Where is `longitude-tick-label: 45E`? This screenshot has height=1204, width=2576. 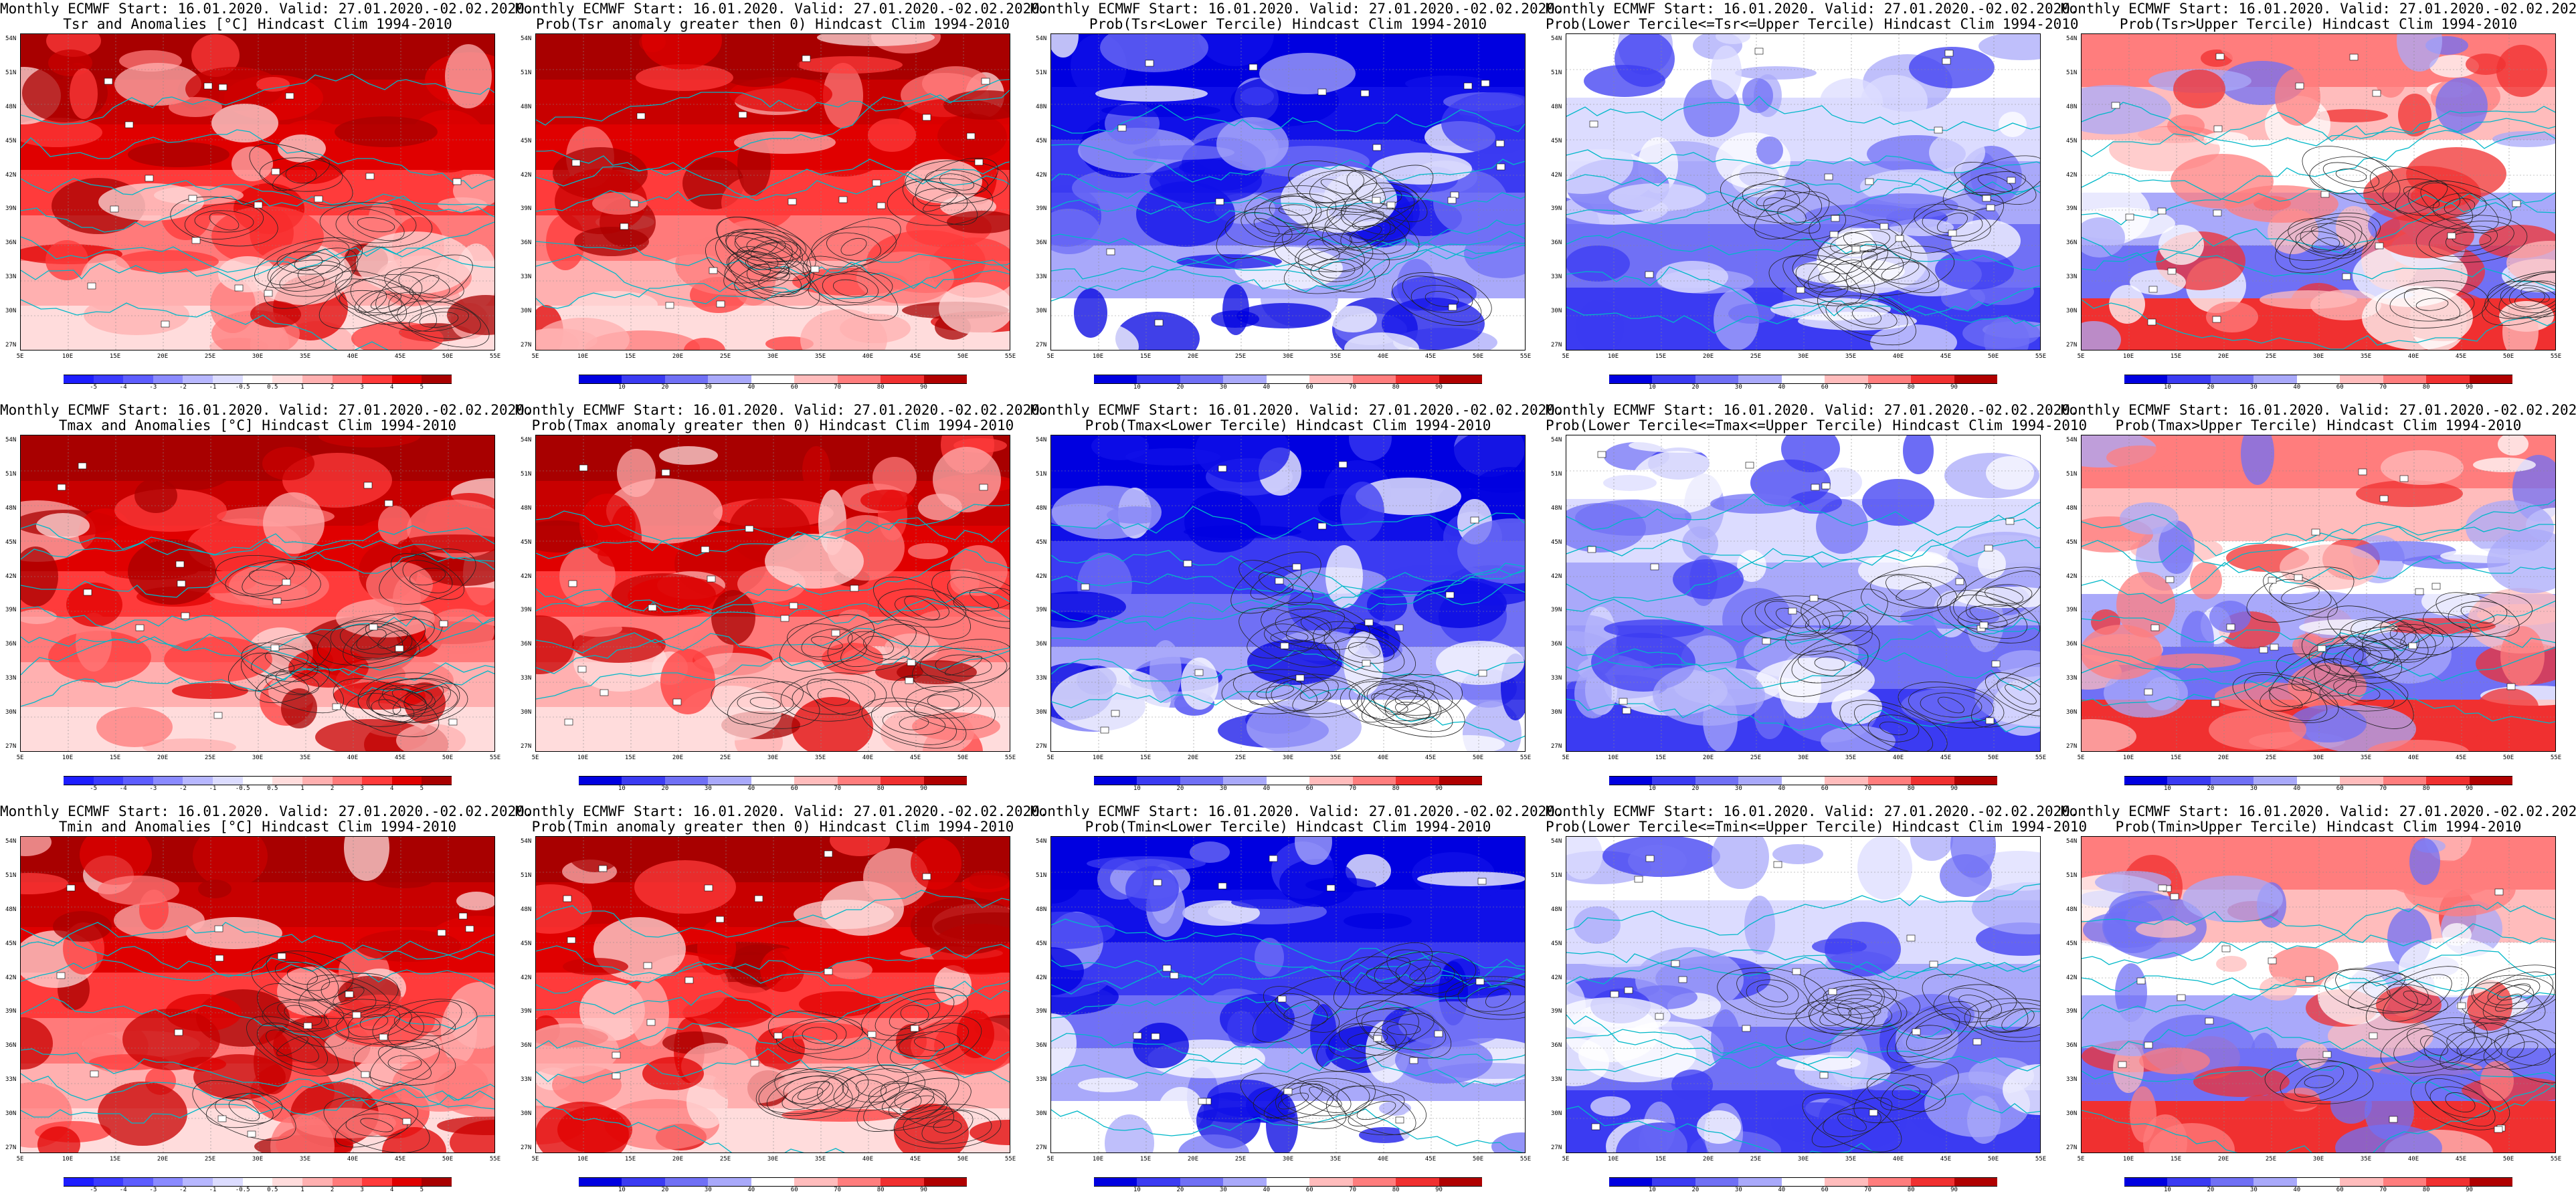
longitude-tick-label: 45E is located at coordinates (1430, 1159).